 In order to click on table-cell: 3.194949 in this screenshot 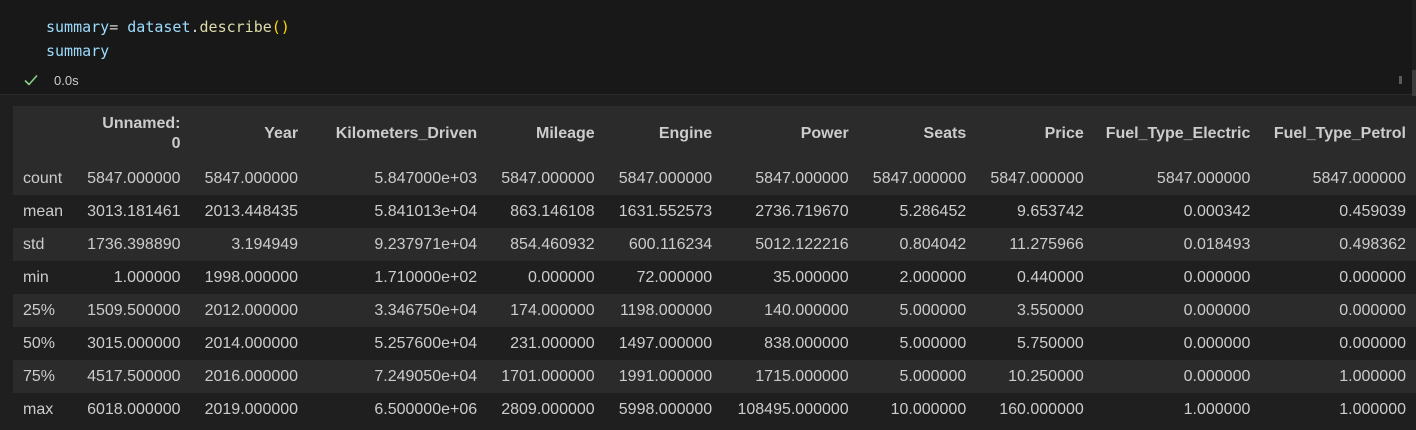, I will do `click(265, 244)`.